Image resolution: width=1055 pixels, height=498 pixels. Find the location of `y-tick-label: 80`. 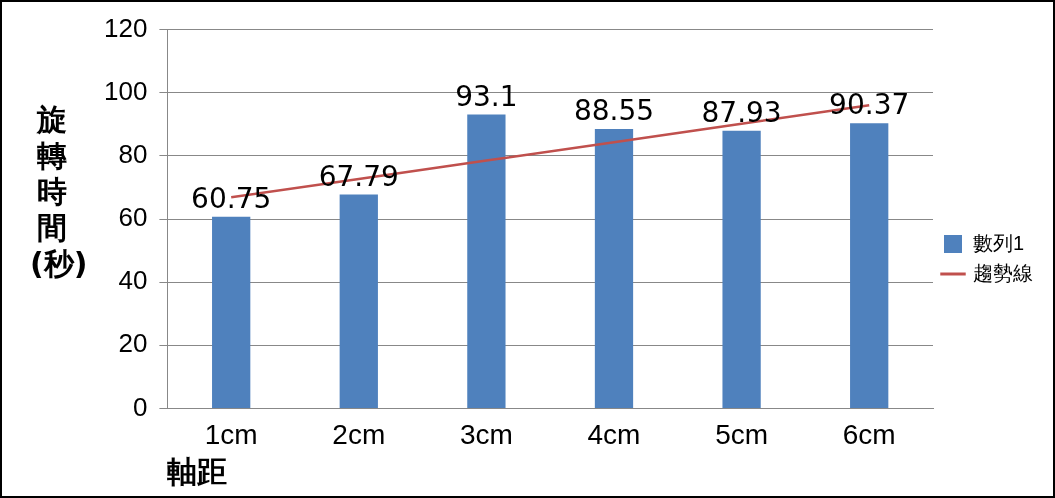

y-tick-label: 80 is located at coordinates (133, 154).